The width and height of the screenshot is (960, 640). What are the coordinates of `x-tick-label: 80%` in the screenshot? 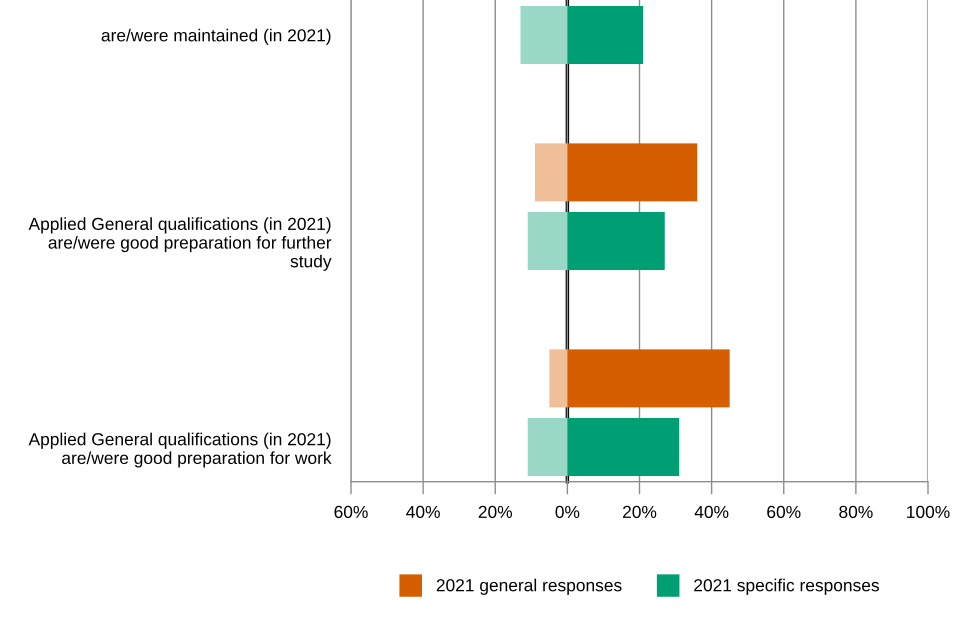 It's located at (856, 512).